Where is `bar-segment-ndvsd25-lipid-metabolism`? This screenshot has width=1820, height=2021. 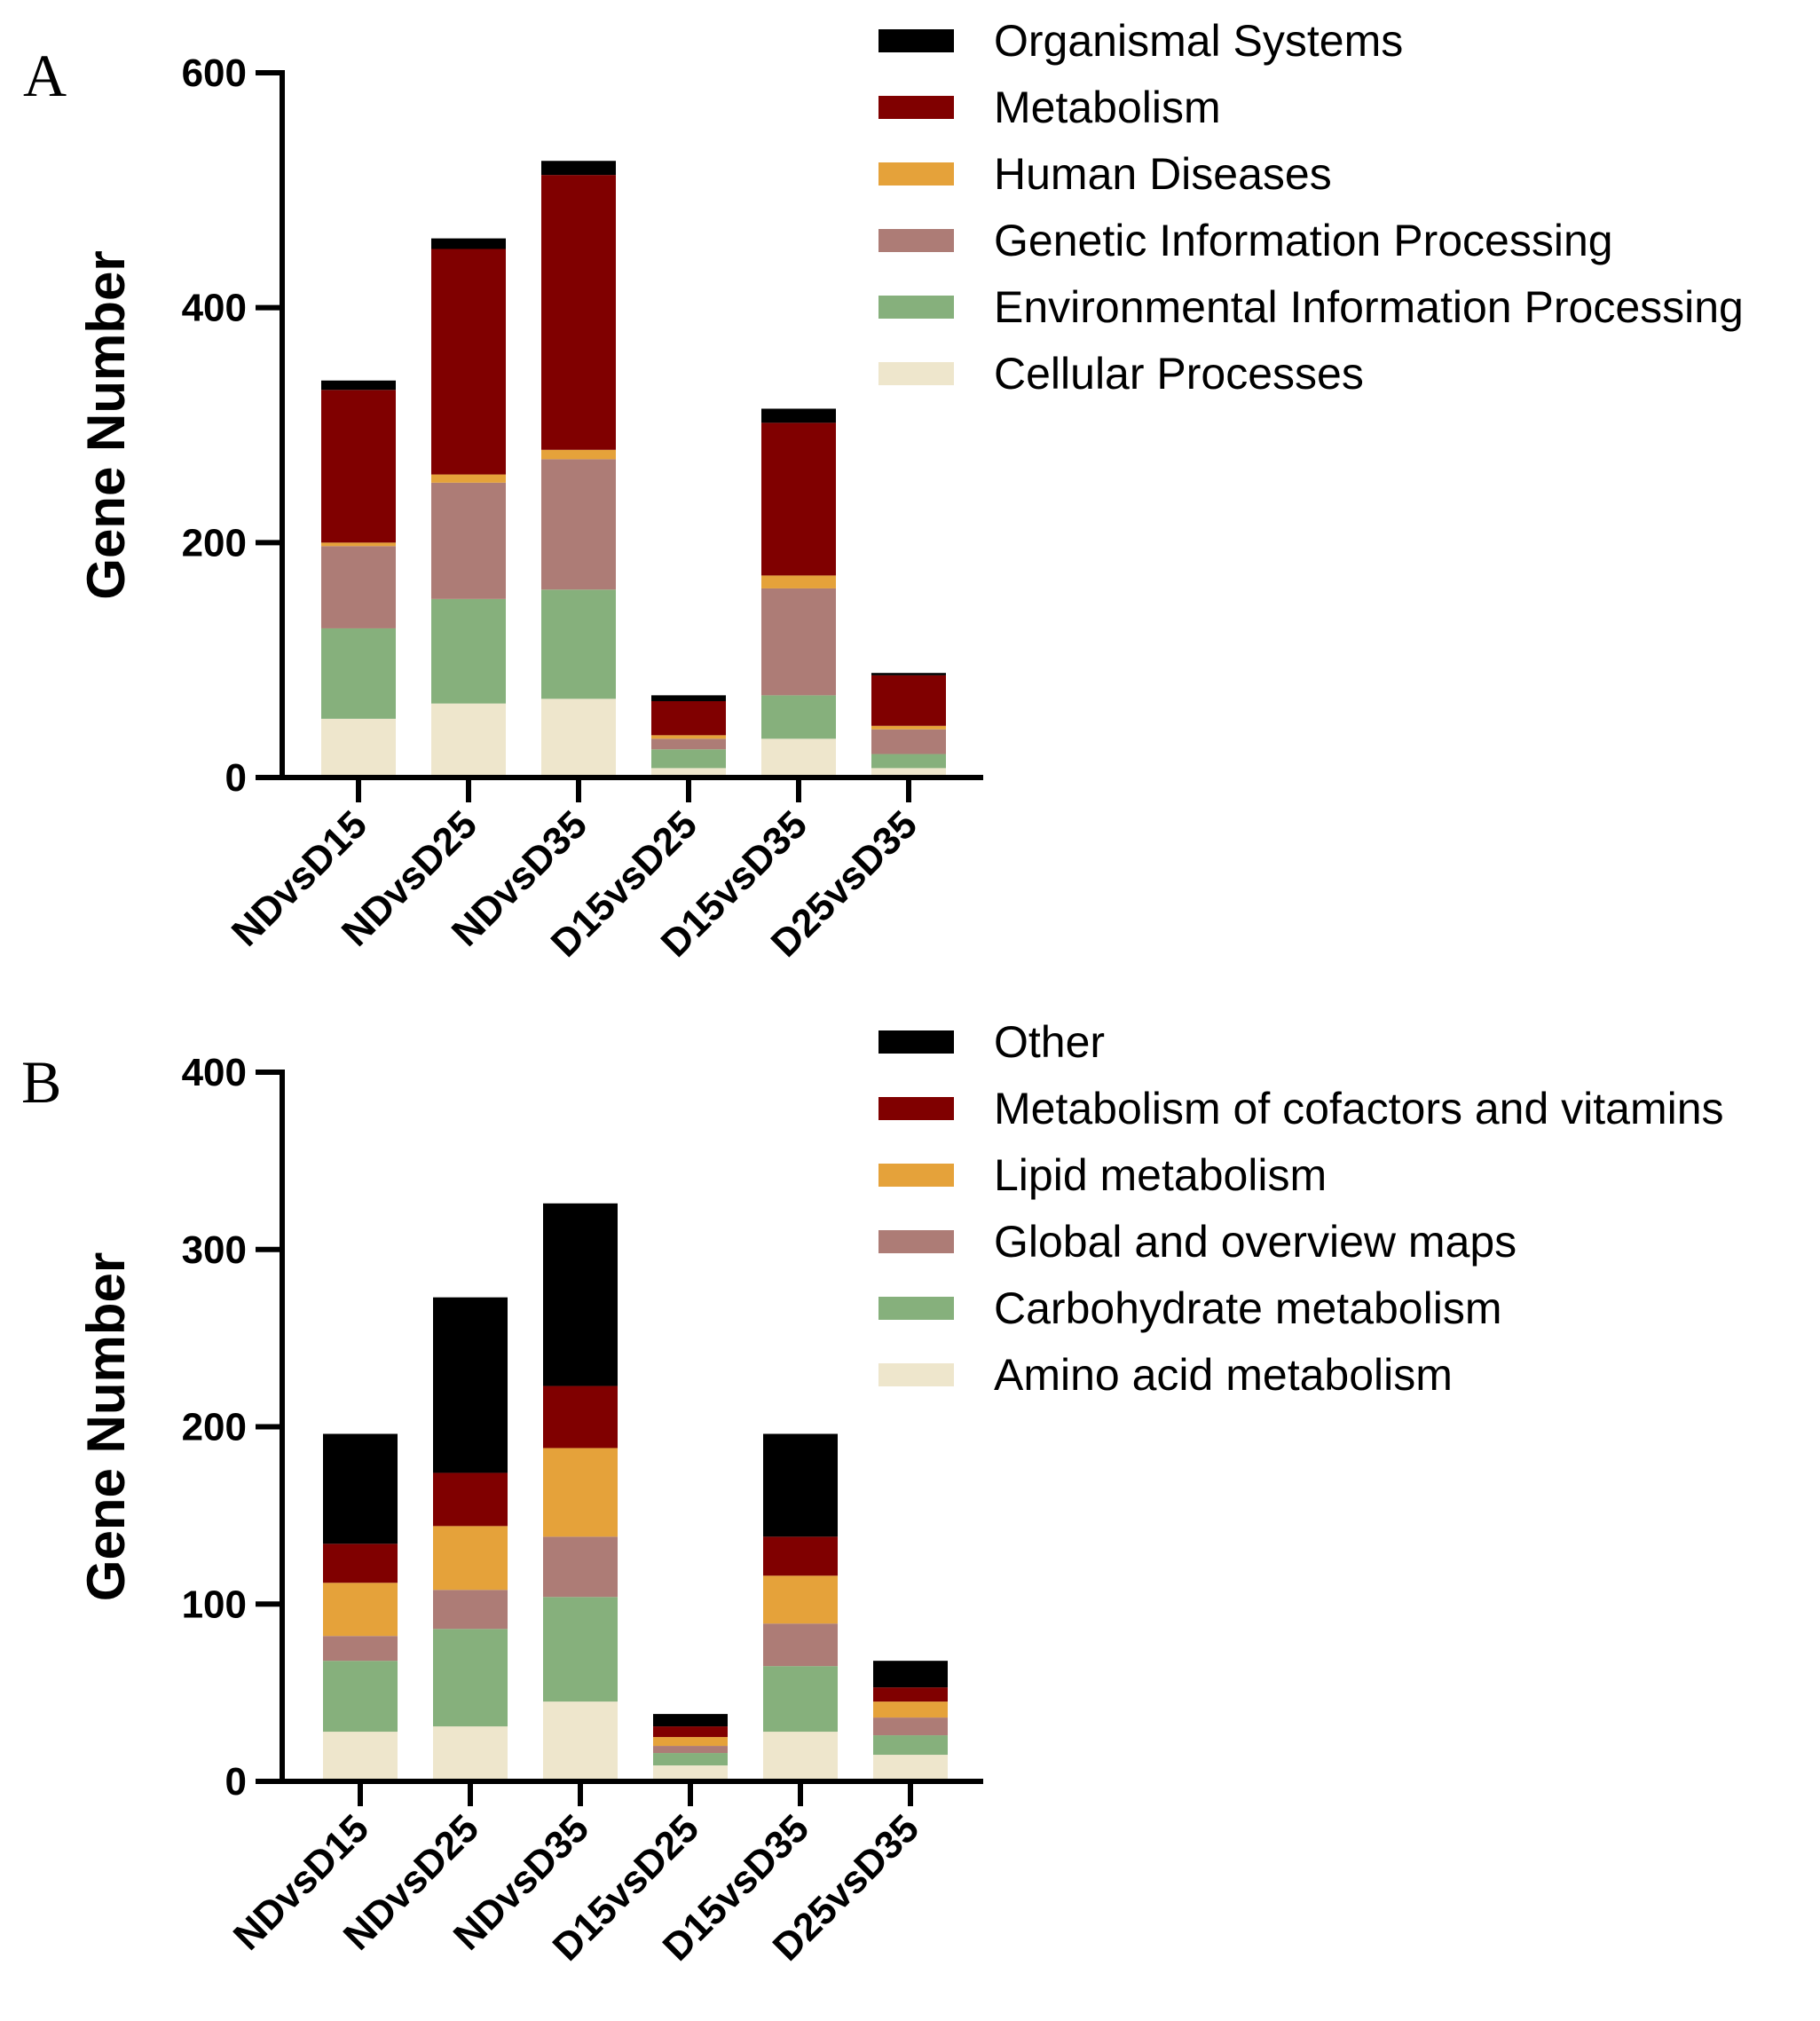 bar-segment-ndvsd25-lipid-metabolism is located at coordinates (470, 1558).